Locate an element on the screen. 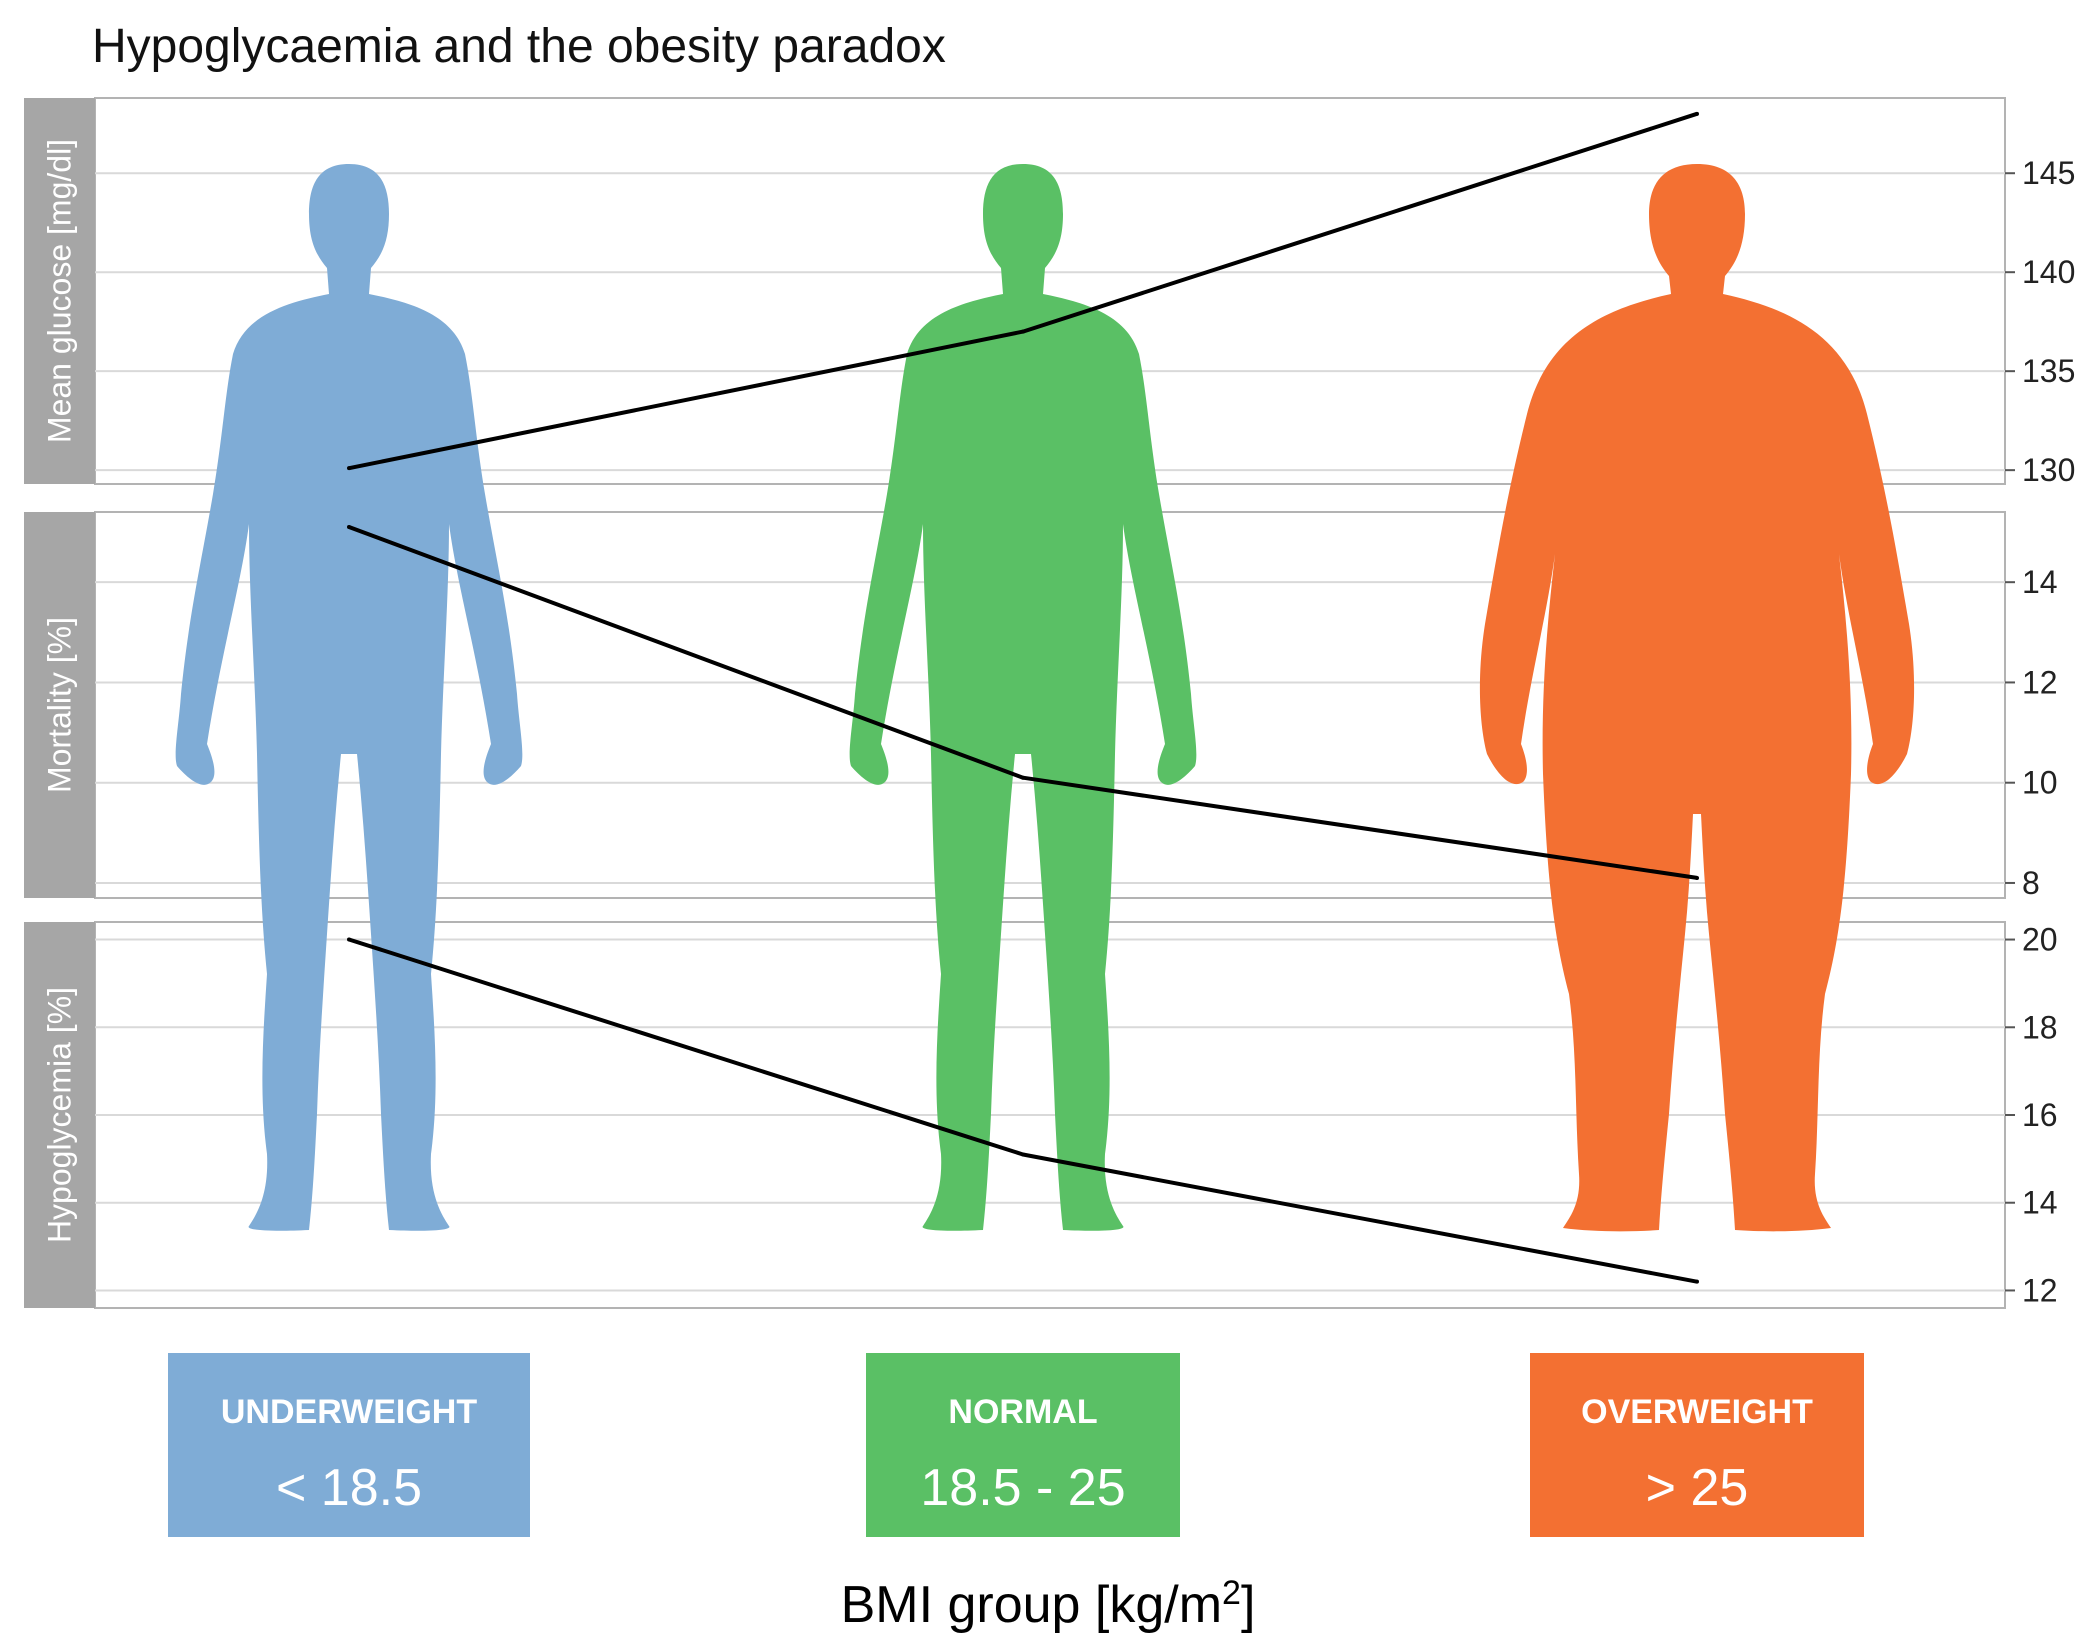 The height and width of the screenshot is (1650, 2100). x-axis-label-close: ] is located at coordinates (1248, 1605).